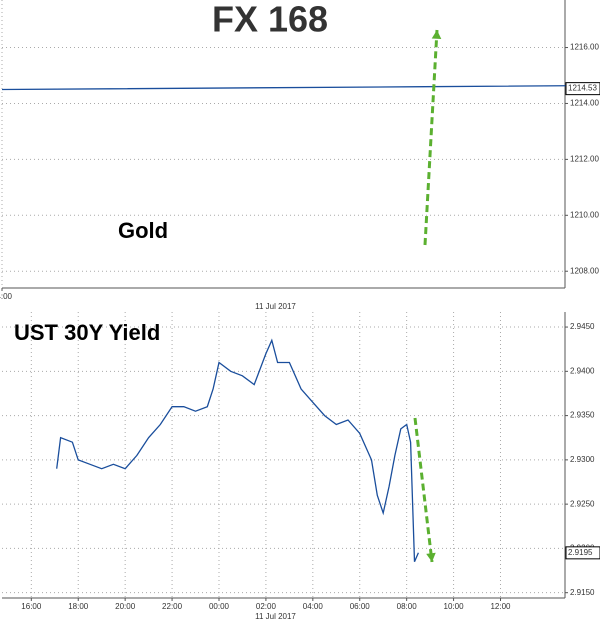 Image resolution: width=600 pixels, height=624 pixels. What do you see at coordinates (582, 415) in the screenshot?
I see `y-tick-label: 2.9350` at bounding box center [582, 415].